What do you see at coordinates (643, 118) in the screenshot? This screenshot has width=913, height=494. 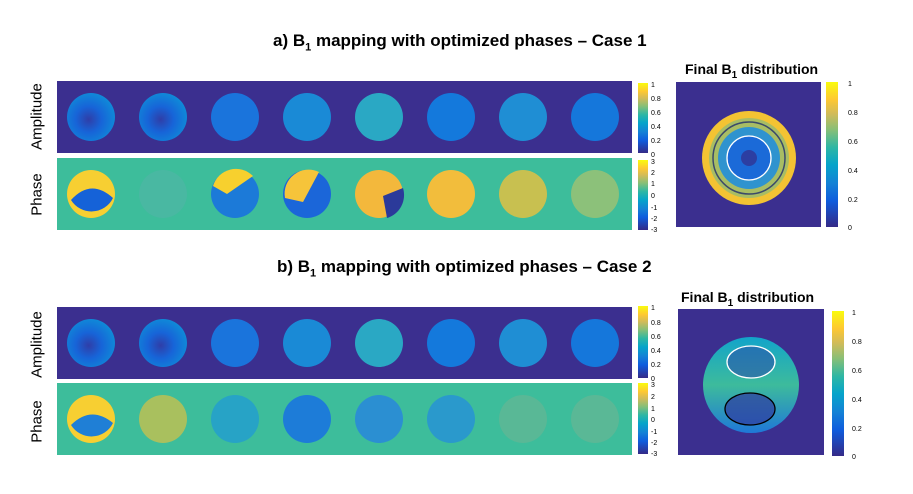 I see `amplitude-colorbar-a` at bounding box center [643, 118].